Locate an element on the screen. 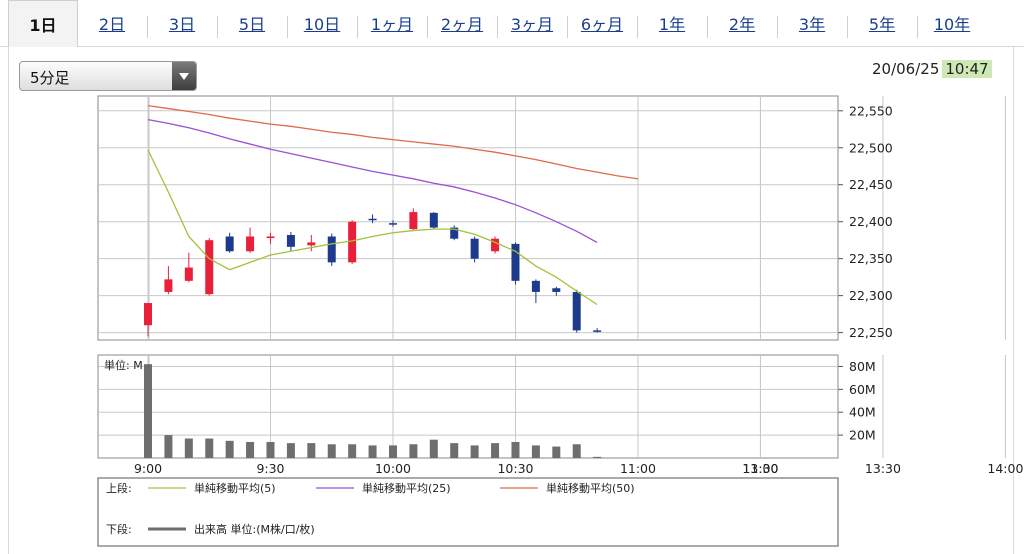 The height and width of the screenshot is (554, 1024). tab-1year: 1年 is located at coordinates (672, 24).